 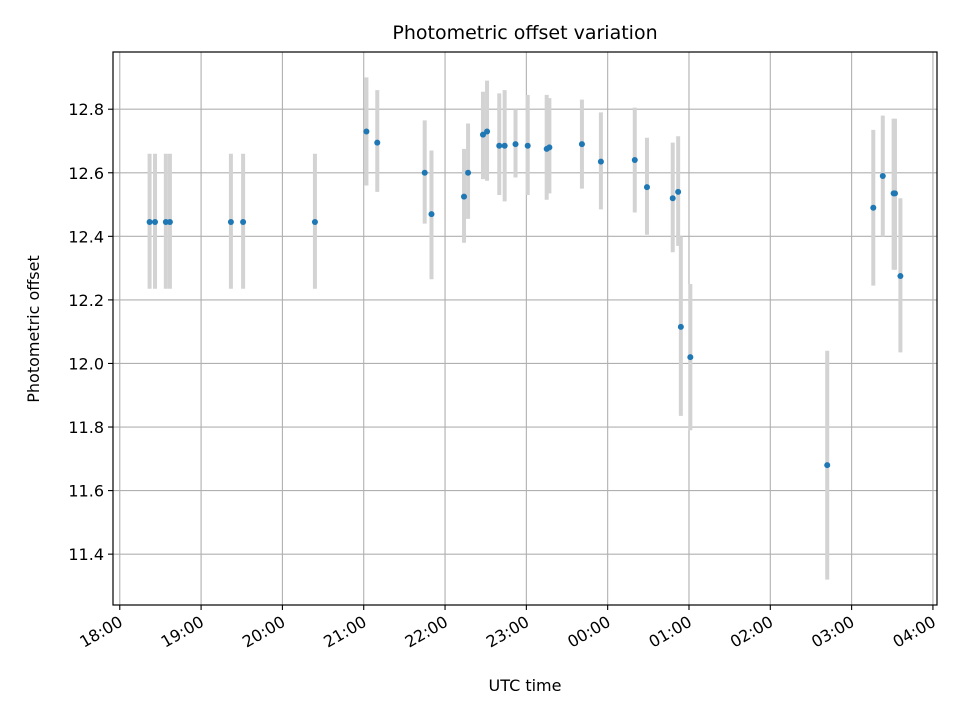 I want to click on x-tick-label: 22:00, so click(x=426, y=632).